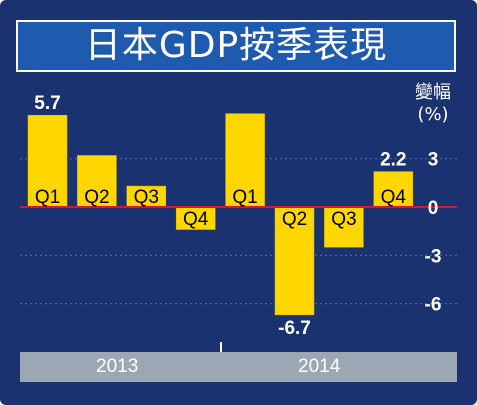  I want to click on y-axis-unit-label: 變幅 (%), so click(433, 104).